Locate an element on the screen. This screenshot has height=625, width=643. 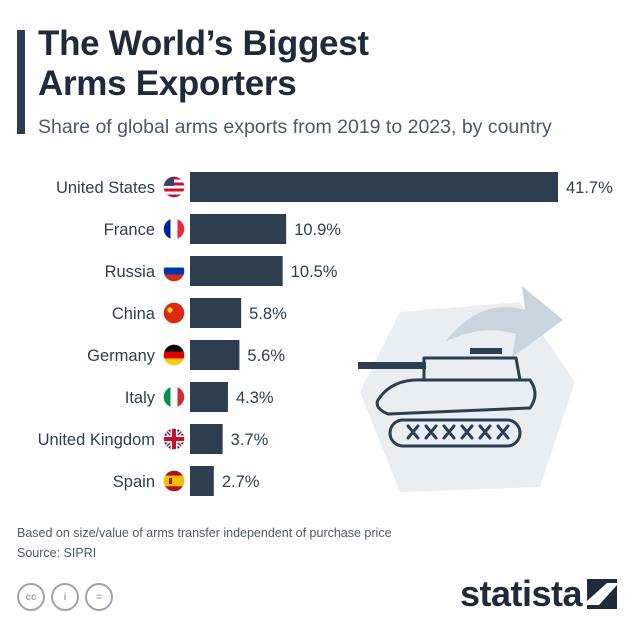
statista-brand: statista is located at coordinates (539, 593).